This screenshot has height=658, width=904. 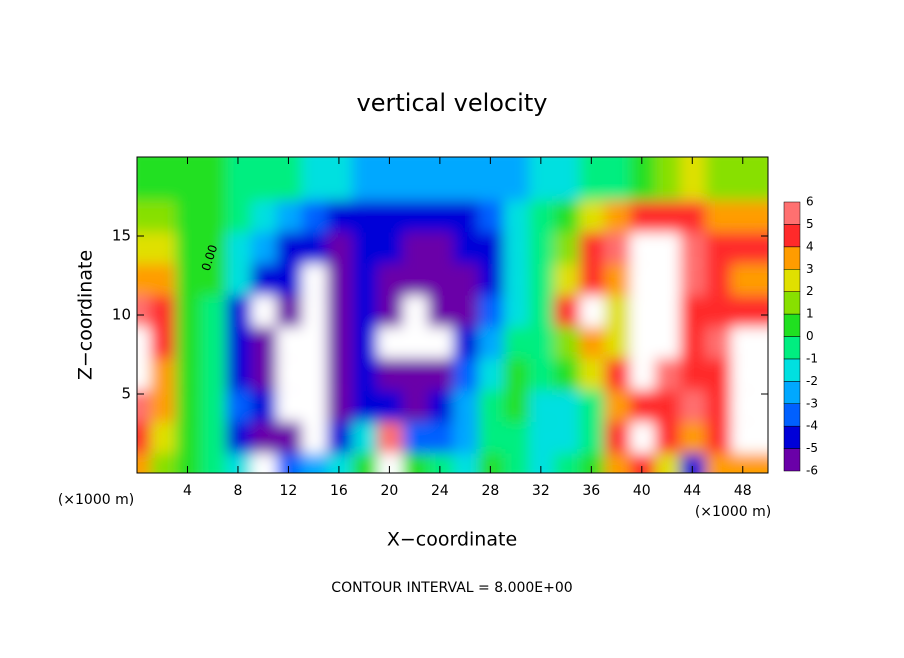 What do you see at coordinates (810, 224) in the screenshot?
I see `colorbar-label: 5` at bounding box center [810, 224].